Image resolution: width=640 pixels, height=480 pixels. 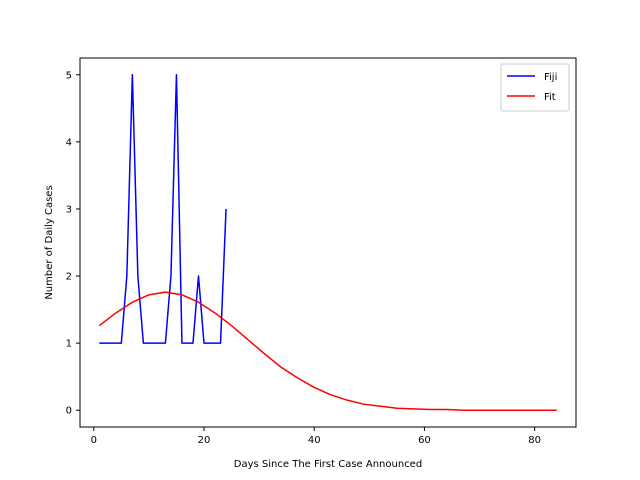 What do you see at coordinates (69, 344) in the screenshot?
I see `y-tick-label: 1` at bounding box center [69, 344].